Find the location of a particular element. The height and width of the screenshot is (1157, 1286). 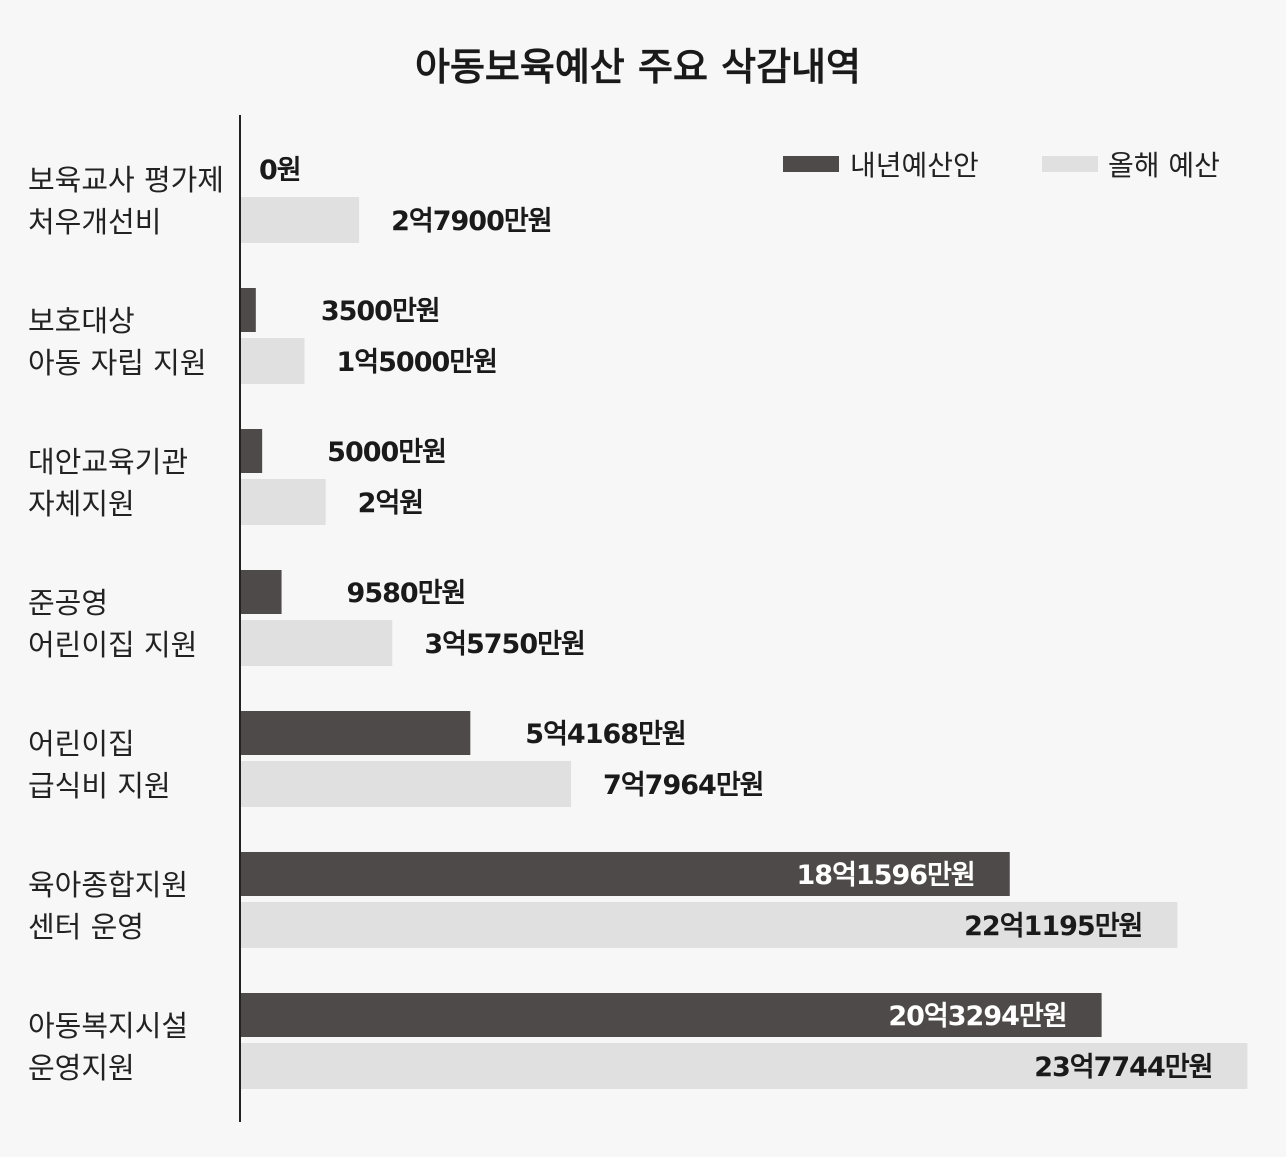

value-label-this-year: 1억5000만원 is located at coordinates (417, 362).